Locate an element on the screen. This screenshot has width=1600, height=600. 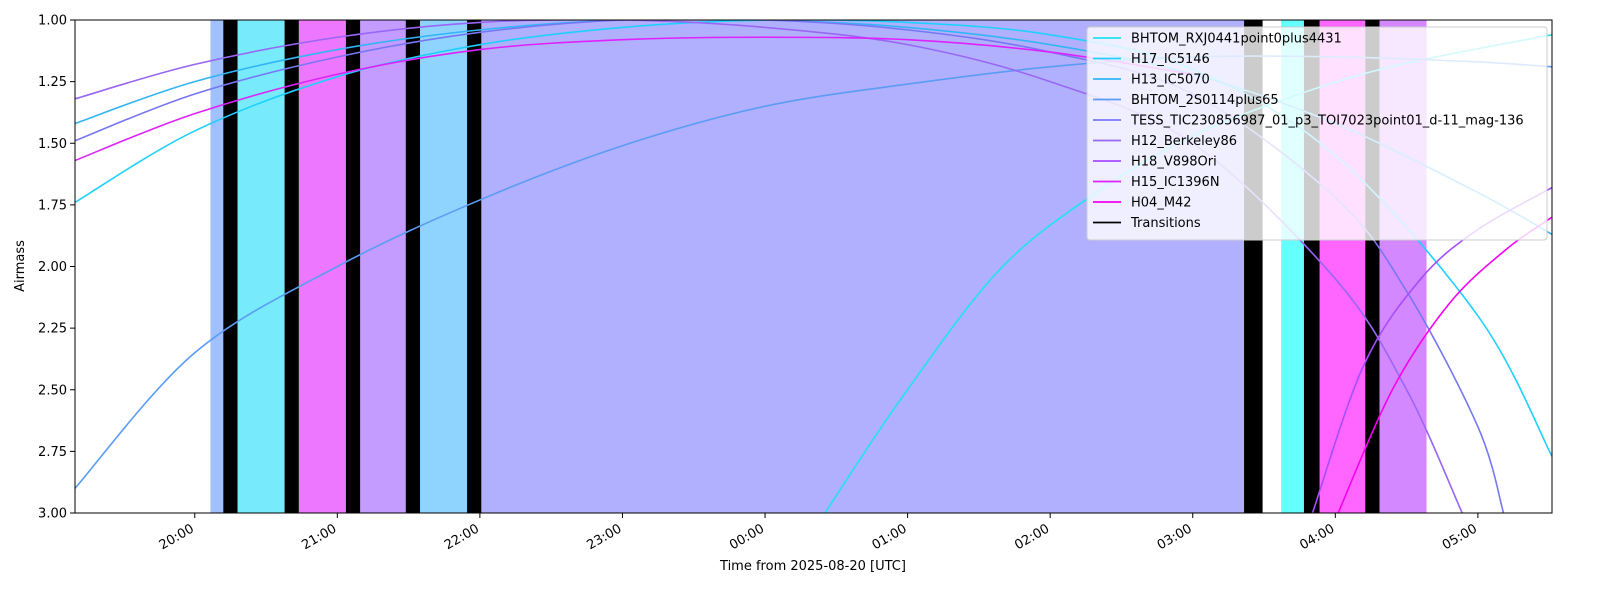
legend-label: BHTOM_2S0114plus65 is located at coordinates (1205, 100).